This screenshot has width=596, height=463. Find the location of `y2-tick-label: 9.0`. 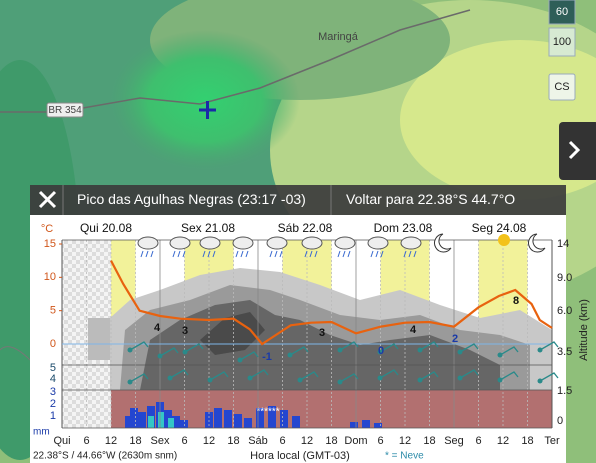

y2-tick-label: 9.0 is located at coordinates (564, 278).